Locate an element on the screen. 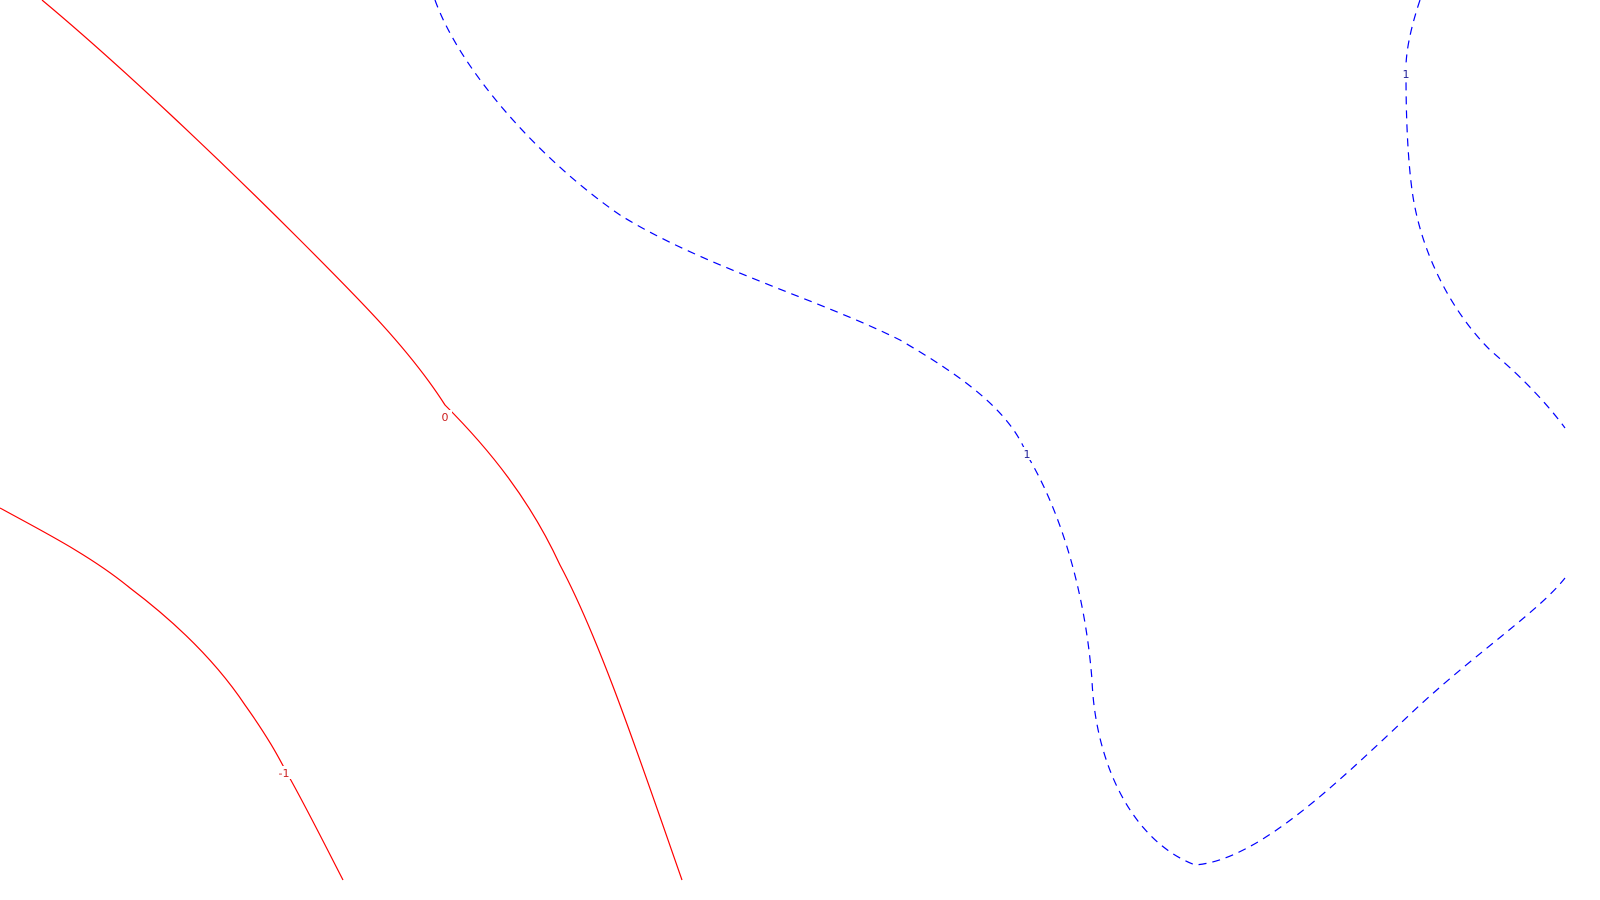  contour-label-1a: 1 is located at coordinates (1027, 454).